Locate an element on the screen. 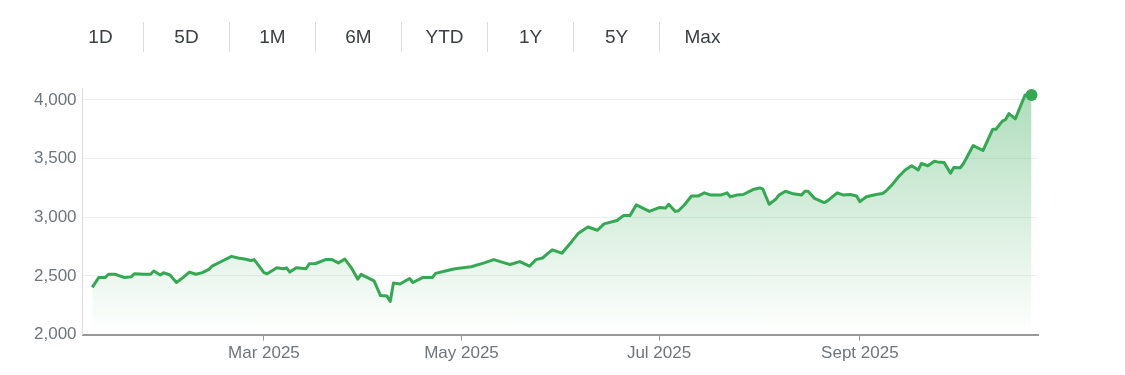  text: 1M is located at coordinates (272, 37).